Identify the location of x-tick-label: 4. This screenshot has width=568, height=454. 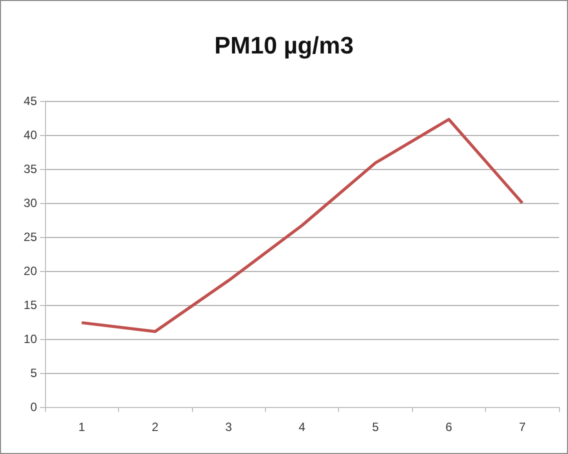
(302, 427).